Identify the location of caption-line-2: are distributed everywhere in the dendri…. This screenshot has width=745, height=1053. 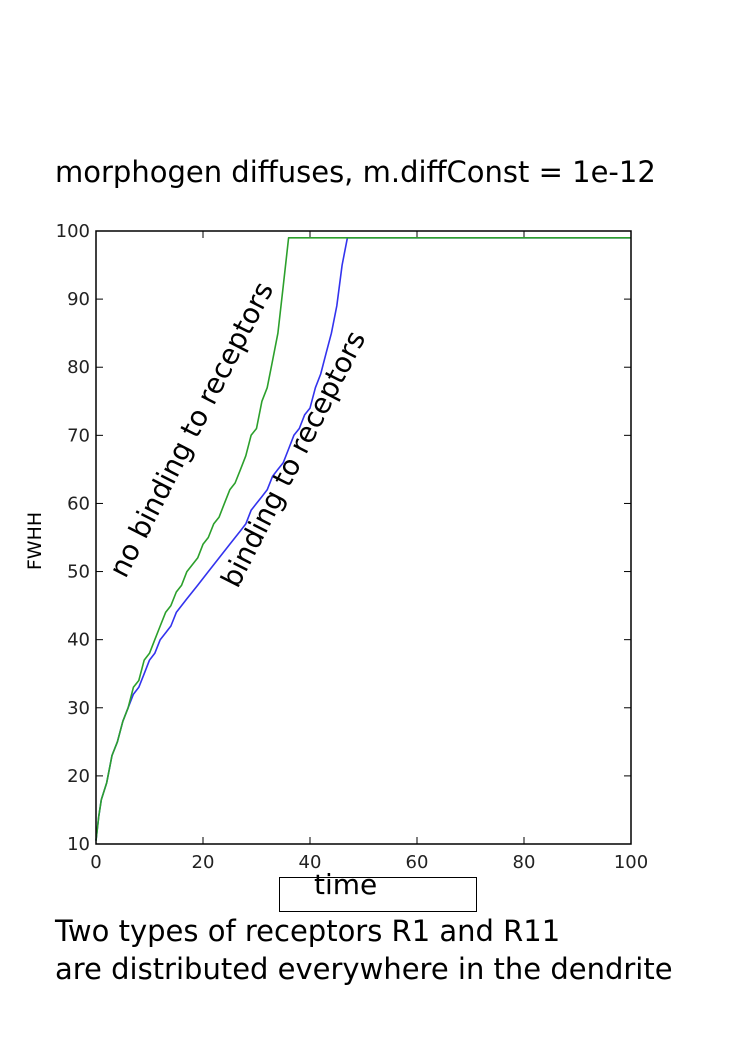
(364, 969).